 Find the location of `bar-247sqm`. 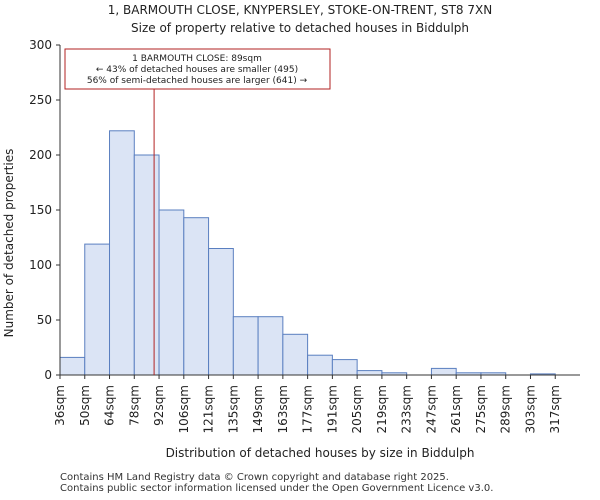

bar-247sqm is located at coordinates (443, 371).